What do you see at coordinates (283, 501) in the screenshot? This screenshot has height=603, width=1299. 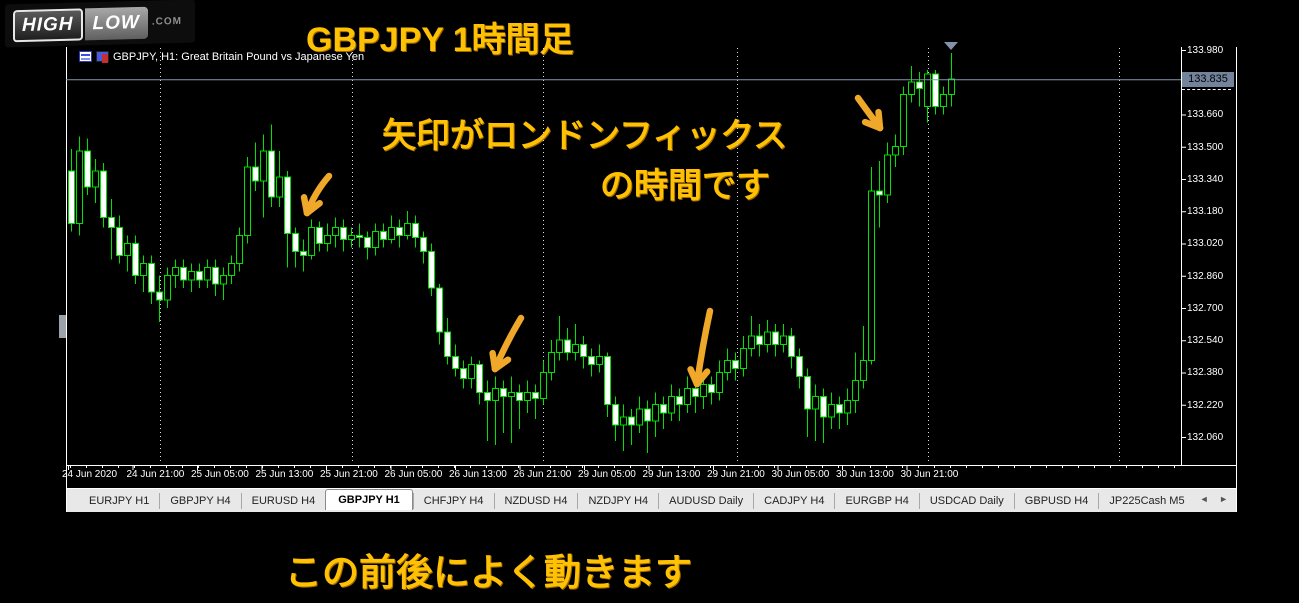 I see `chart-tab-eurusd-h4: EURUSD H4` at bounding box center [283, 501].